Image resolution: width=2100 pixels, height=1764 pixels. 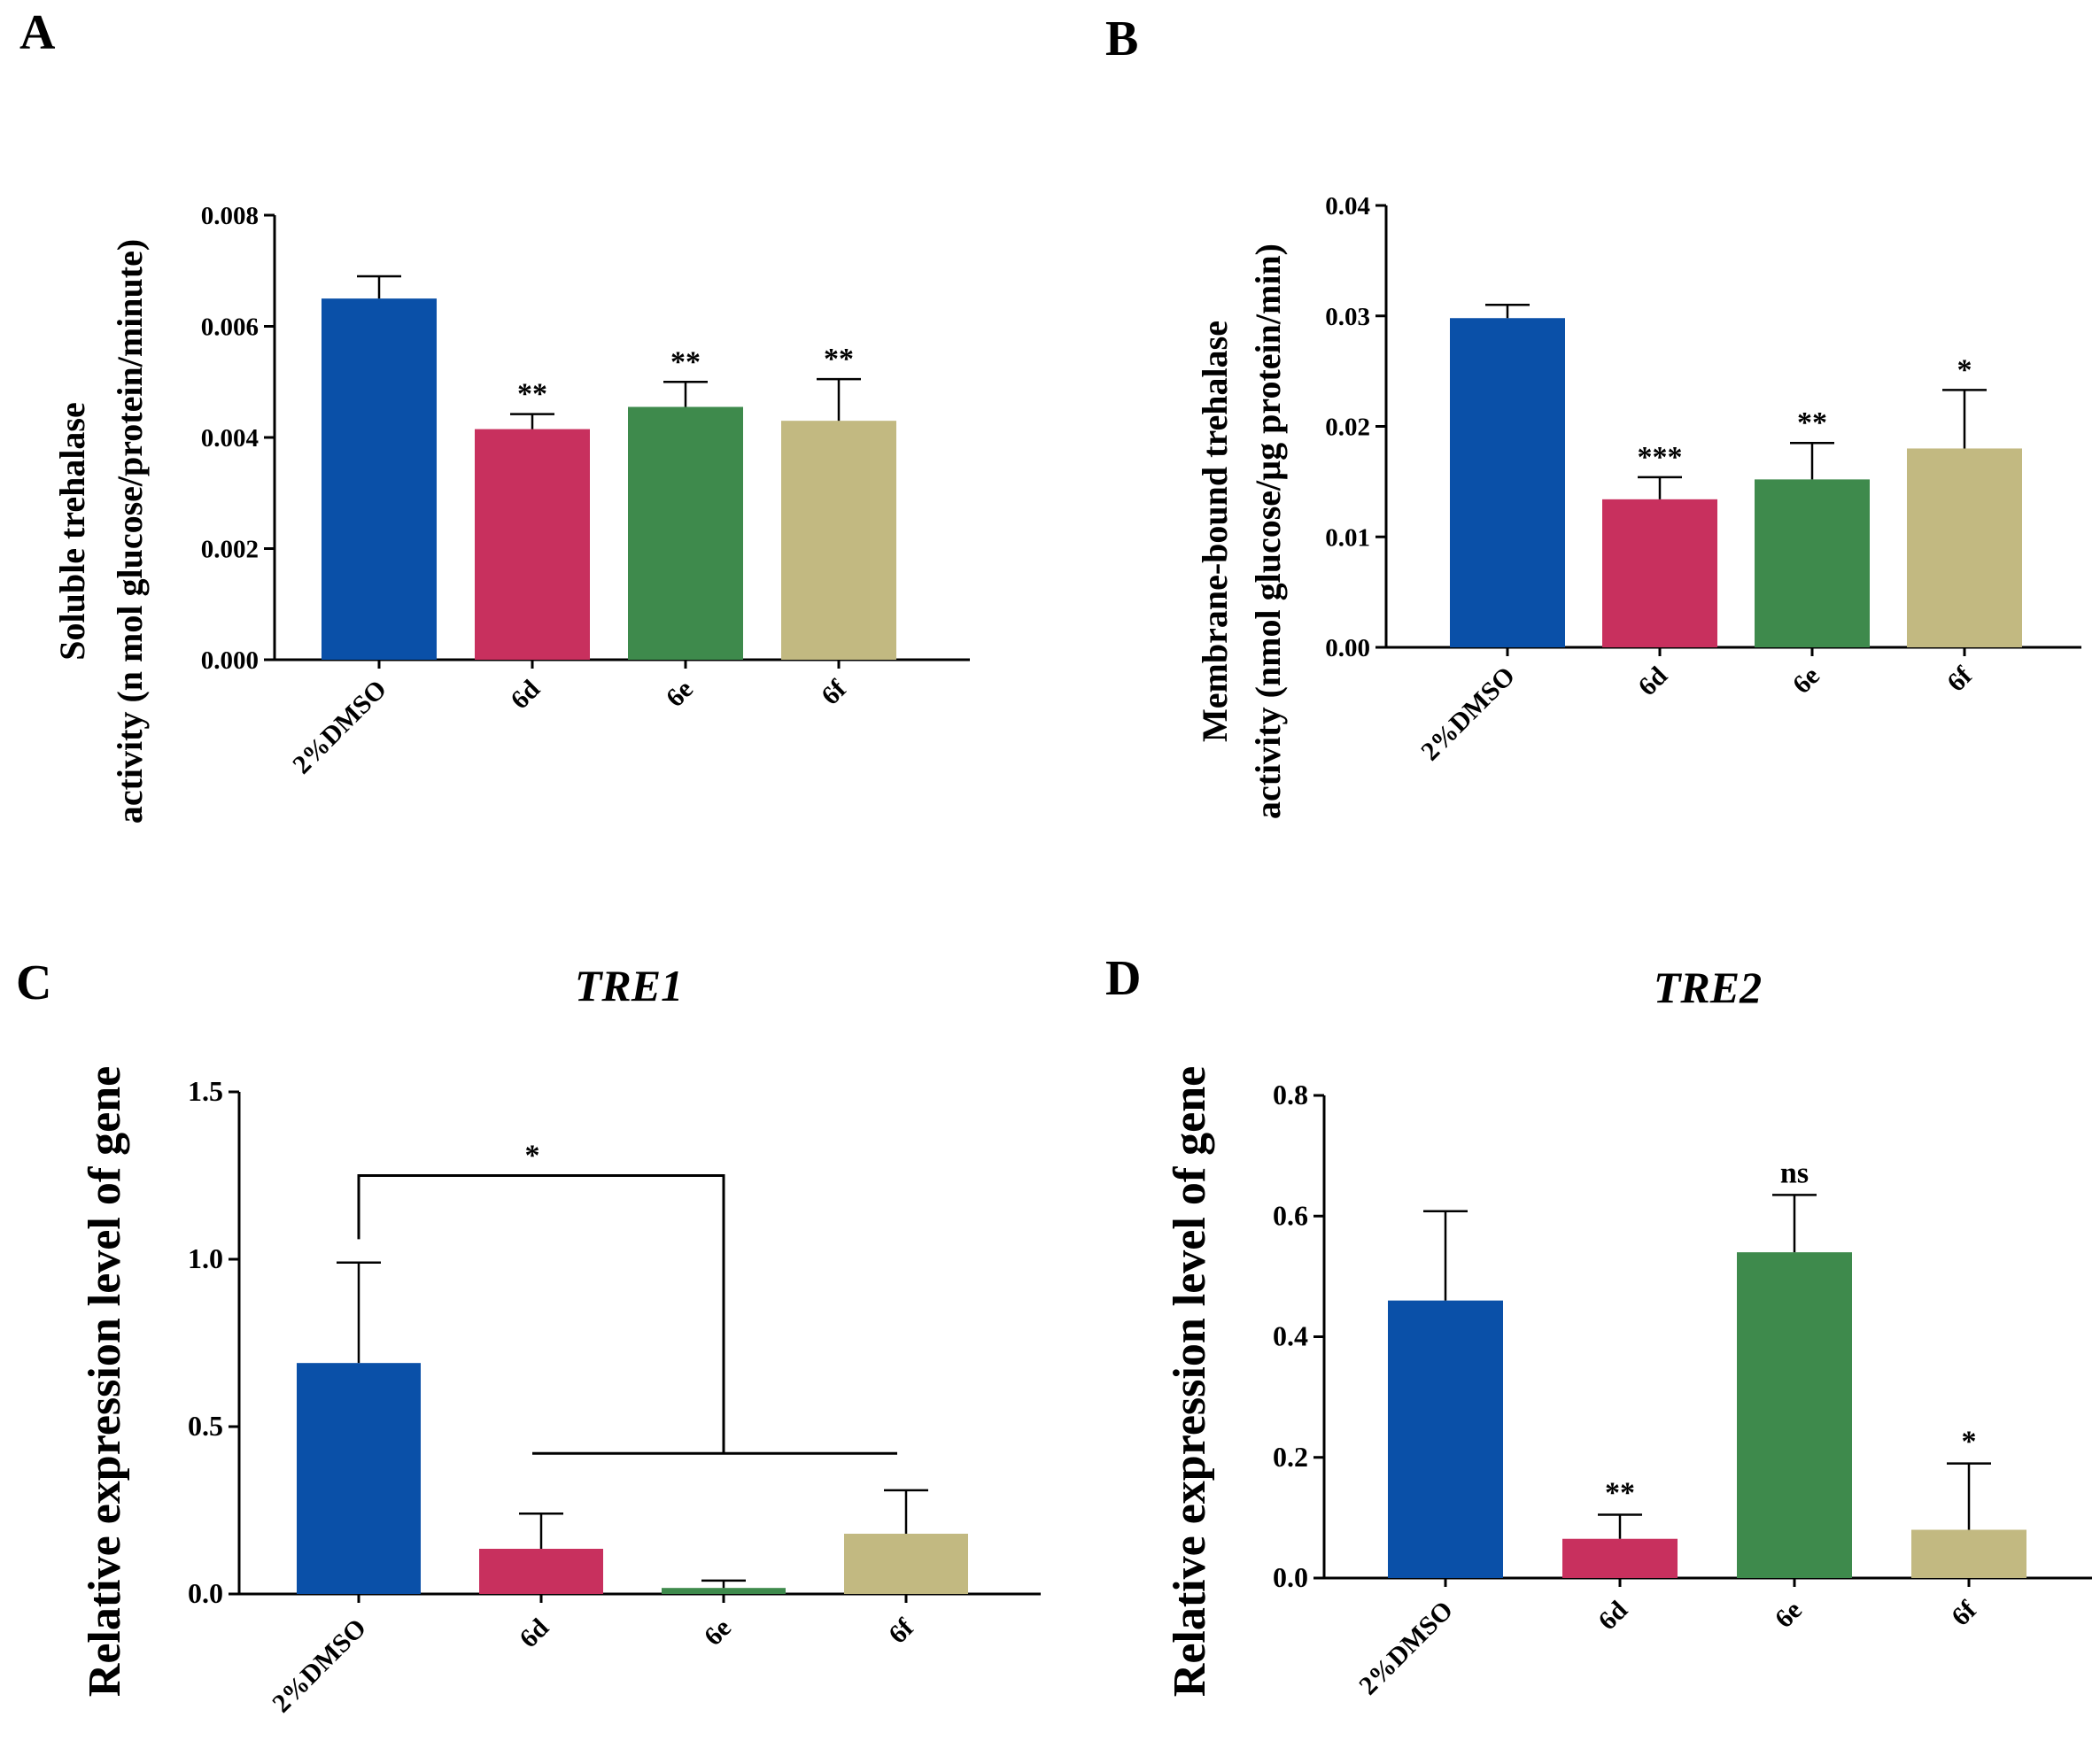 What do you see at coordinates (1708, 987) in the screenshot?
I see `chart-title: TRE2` at bounding box center [1708, 987].